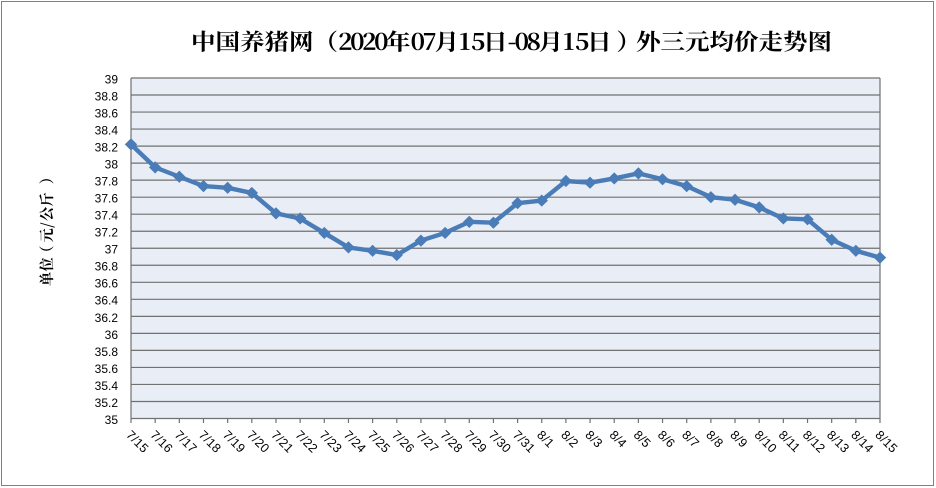  What do you see at coordinates (112, 420) in the screenshot?
I see `svg-text: 35` at bounding box center [112, 420].